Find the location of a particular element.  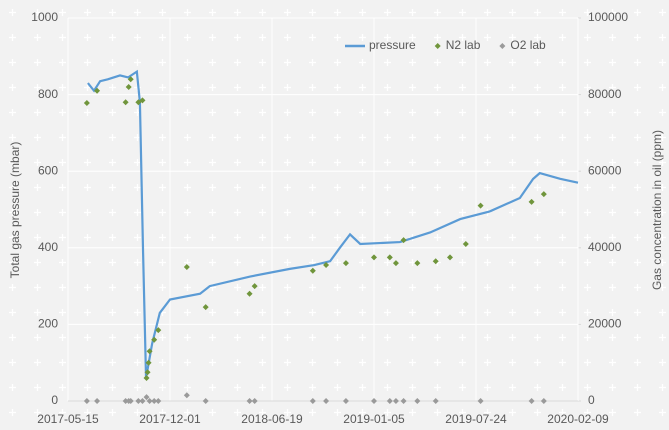

y2-tick-label: 40000 is located at coordinates (605, 247).